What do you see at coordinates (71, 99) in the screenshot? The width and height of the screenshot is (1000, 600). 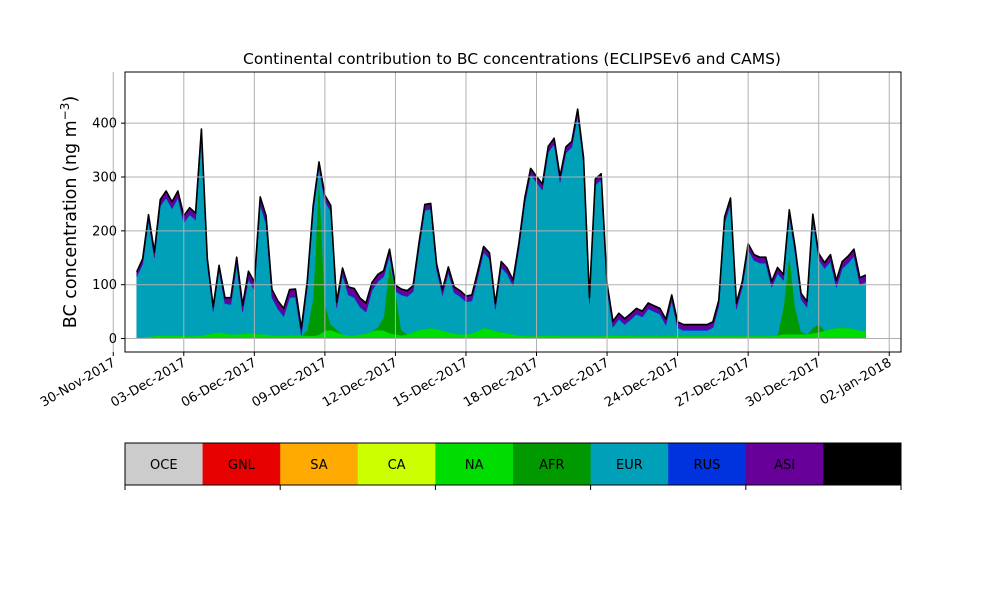 I see `y-axis-label-close: )` at bounding box center [71, 99].